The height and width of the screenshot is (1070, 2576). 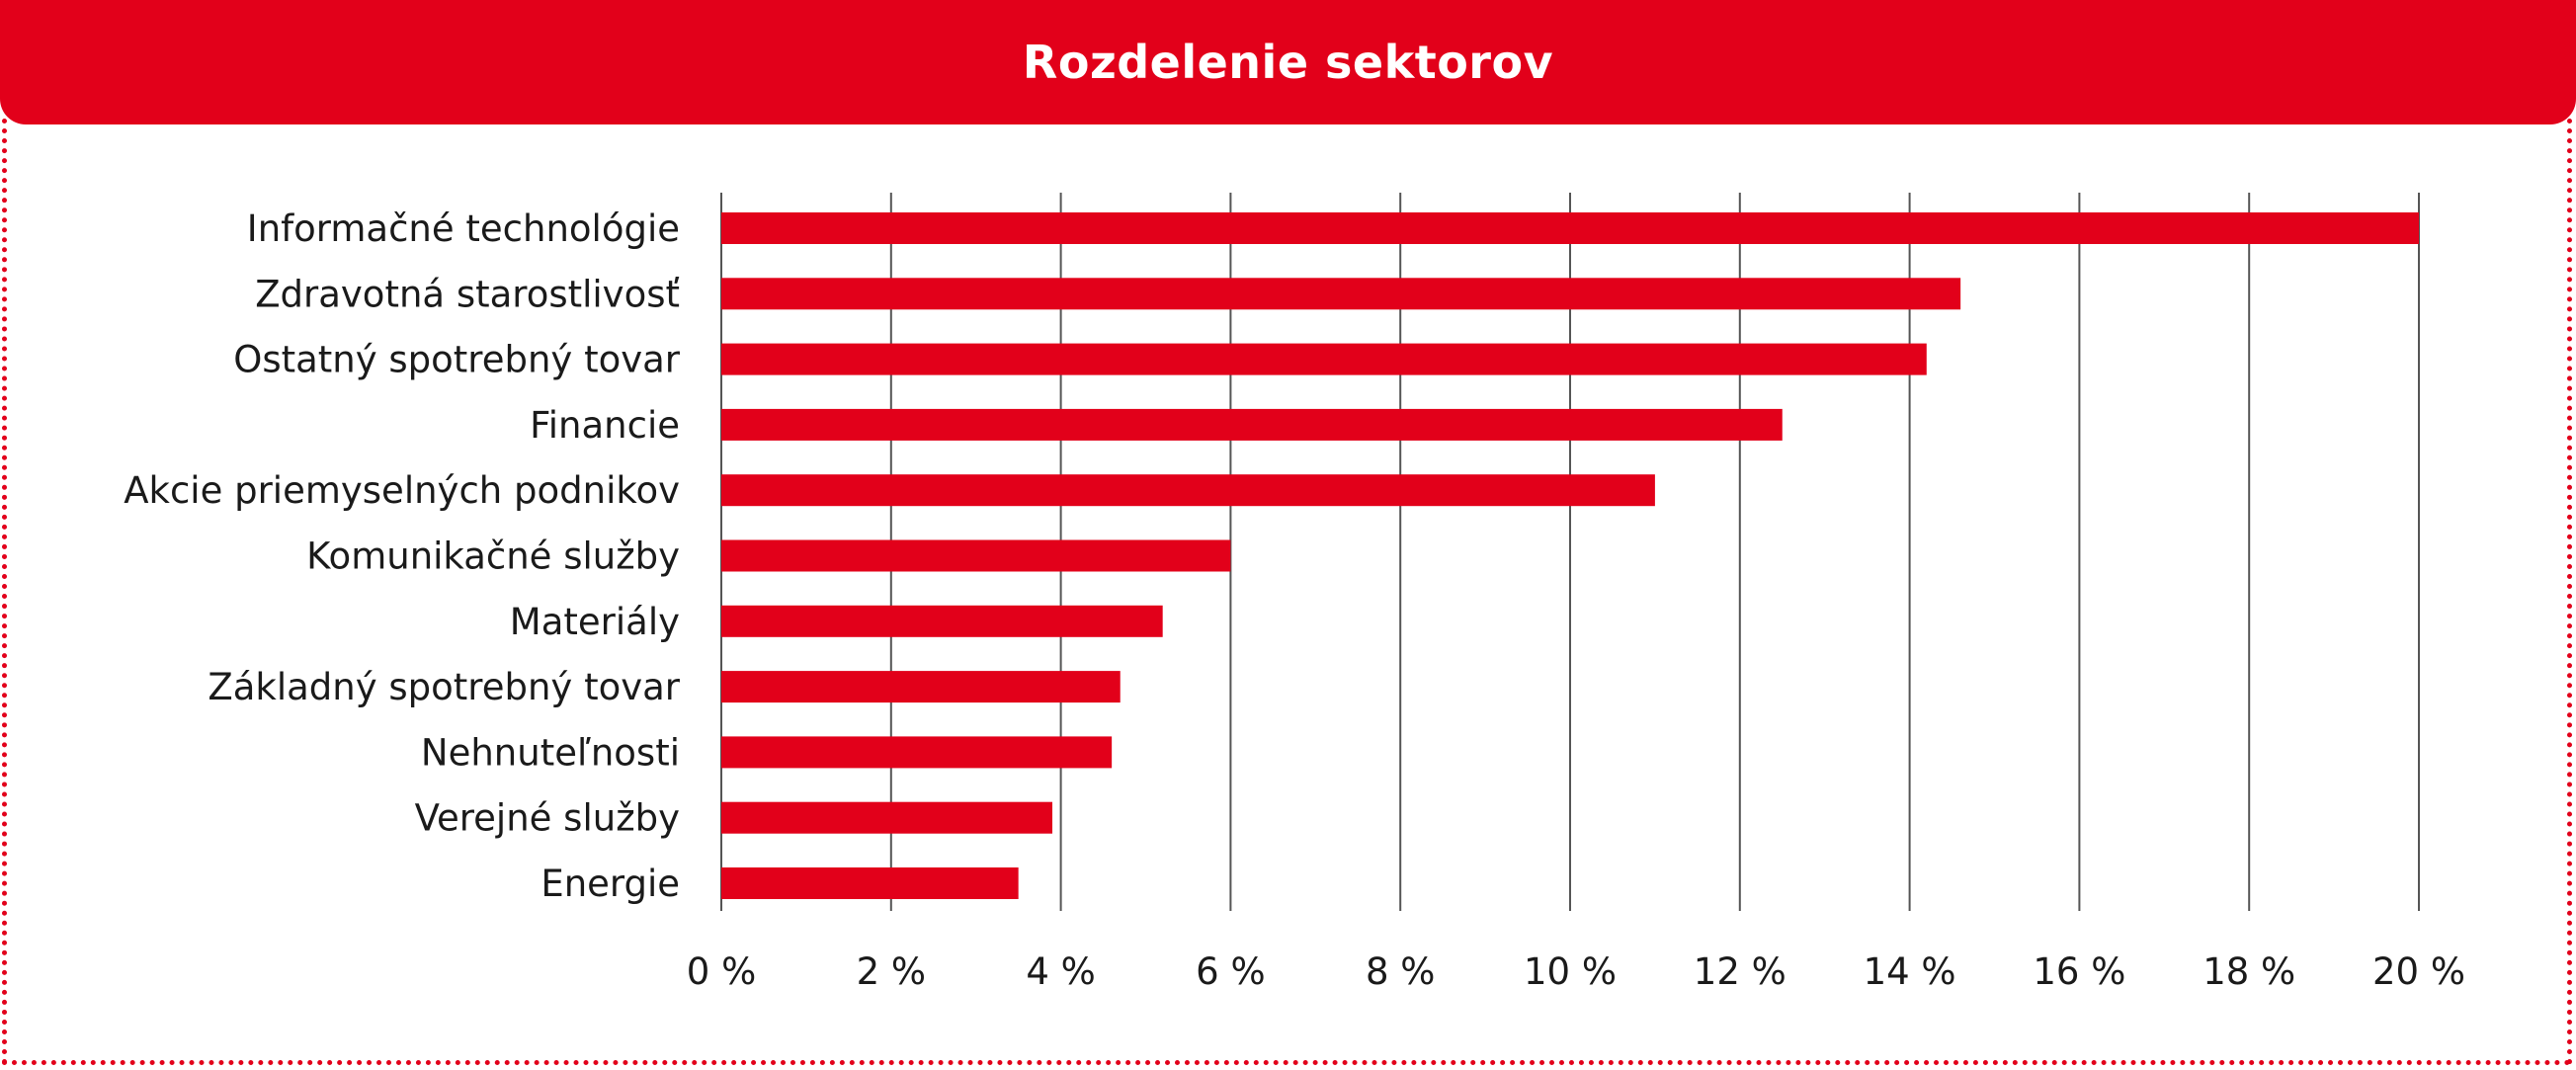 I want to click on x-tick-label: 20 %, so click(x=2418, y=971).